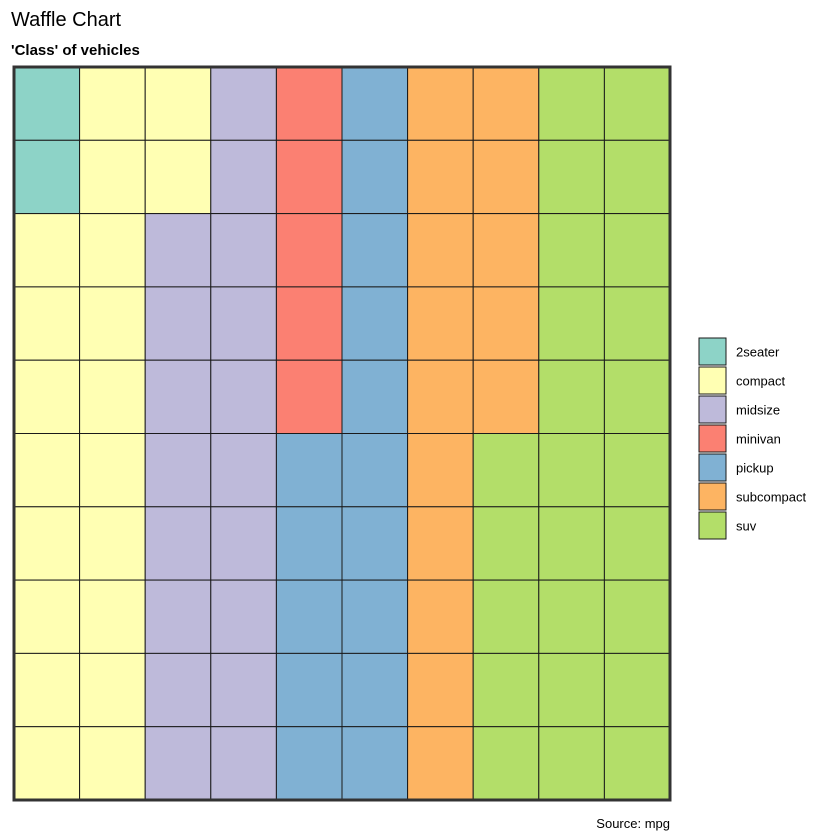 The height and width of the screenshot is (840, 840). What do you see at coordinates (758, 352) in the screenshot?
I see `legend-label-2seater: 2seater` at bounding box center [758, 352].